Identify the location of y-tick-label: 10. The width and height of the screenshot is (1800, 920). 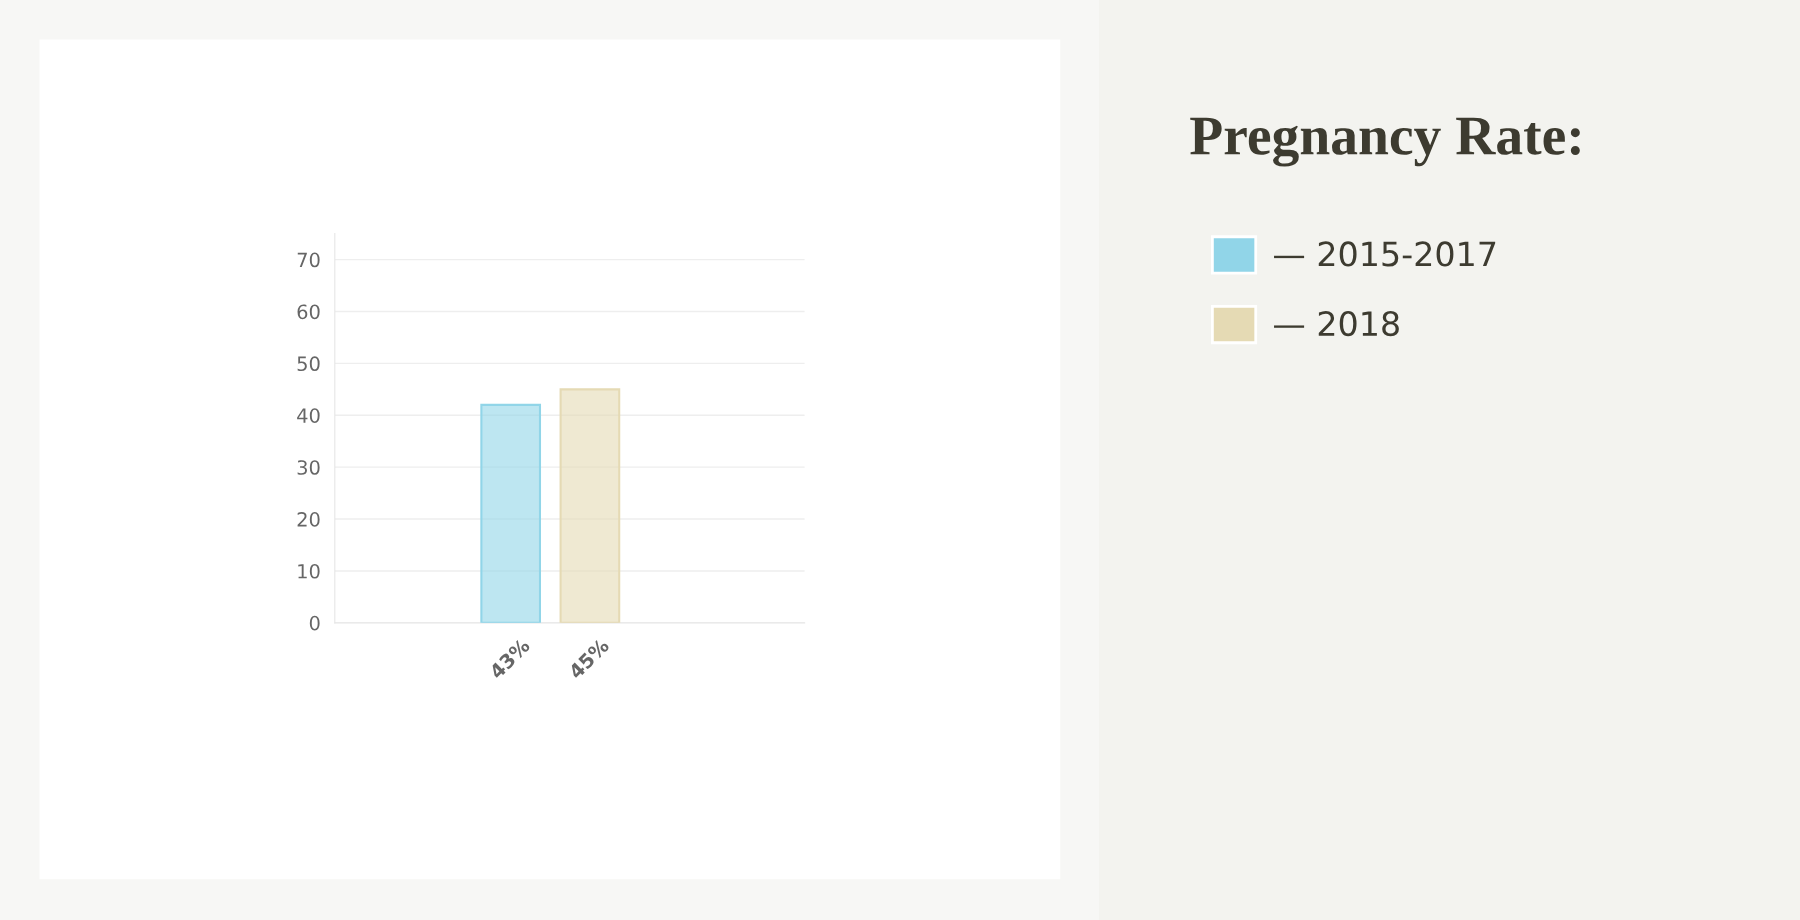
(309, 571).